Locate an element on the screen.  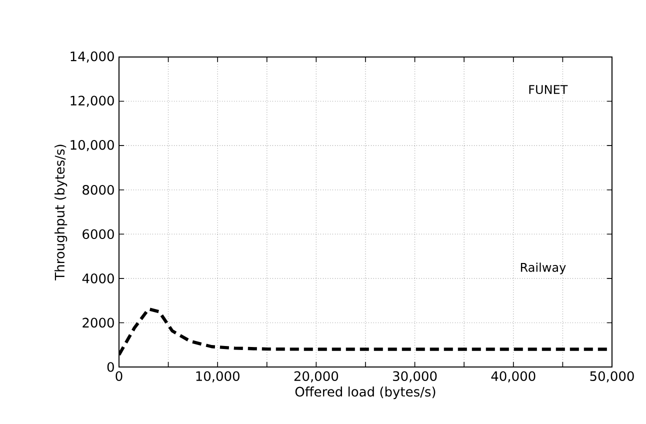
x-tick-label: 50,000 is located at coordinates (612, 376).